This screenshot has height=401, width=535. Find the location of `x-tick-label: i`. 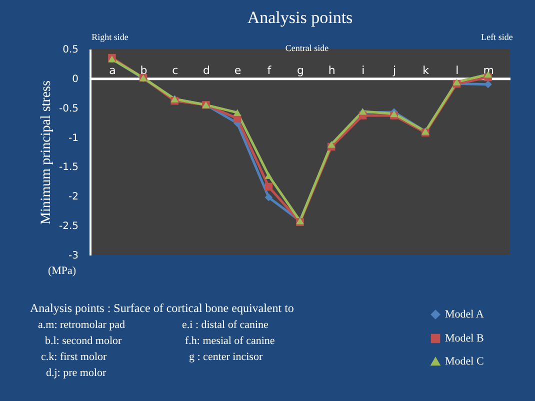

x-tick-label: i is located at coordinates (363, 70).